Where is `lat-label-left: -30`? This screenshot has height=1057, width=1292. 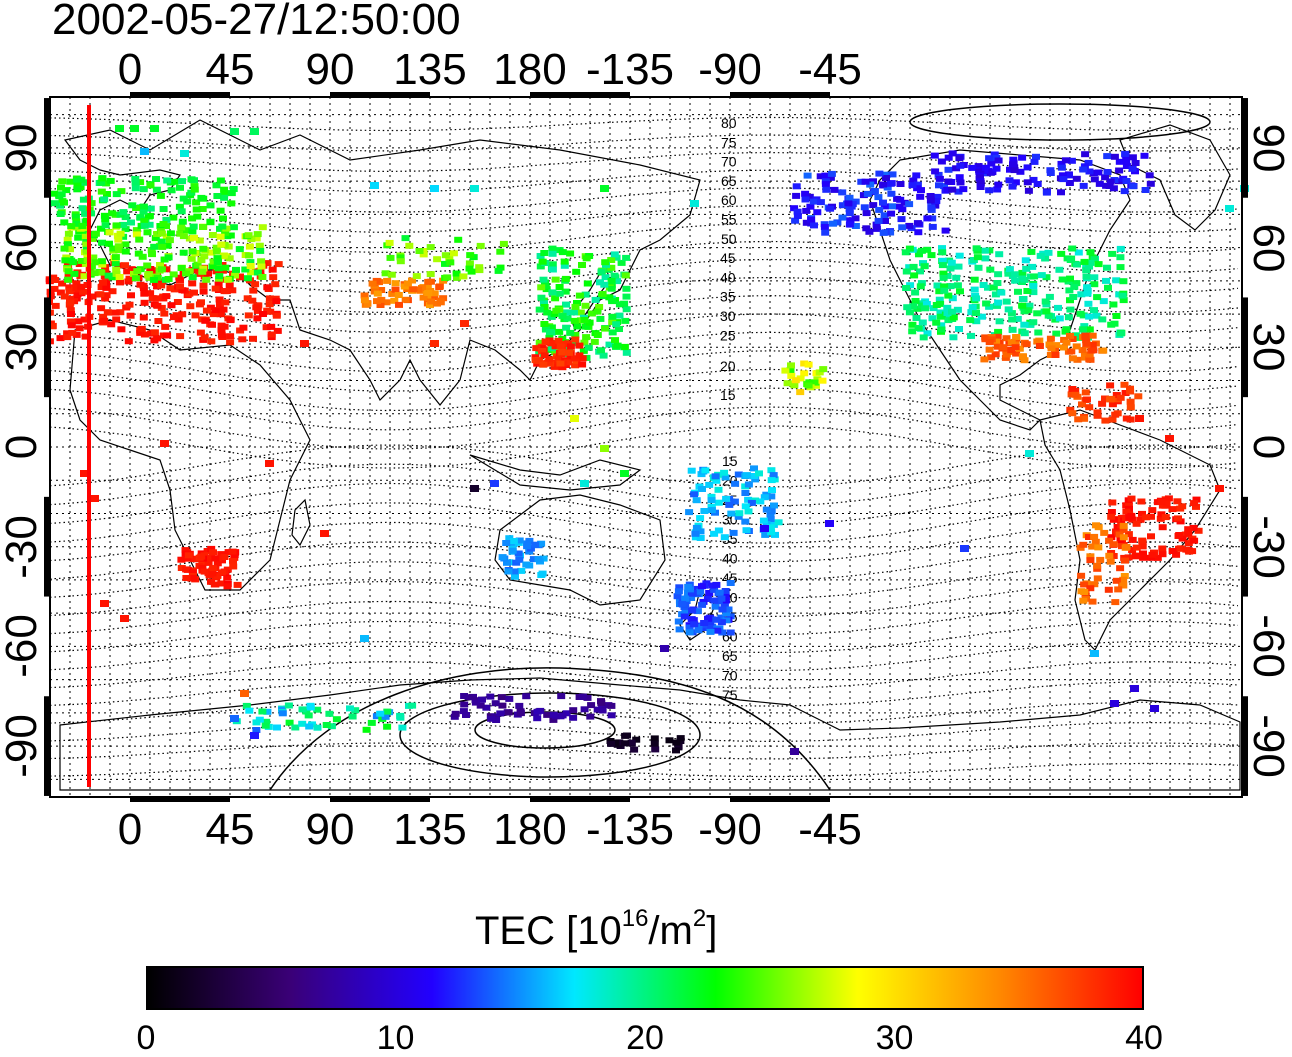
lat-label-left: -30 is located at coordinates (23, 546).